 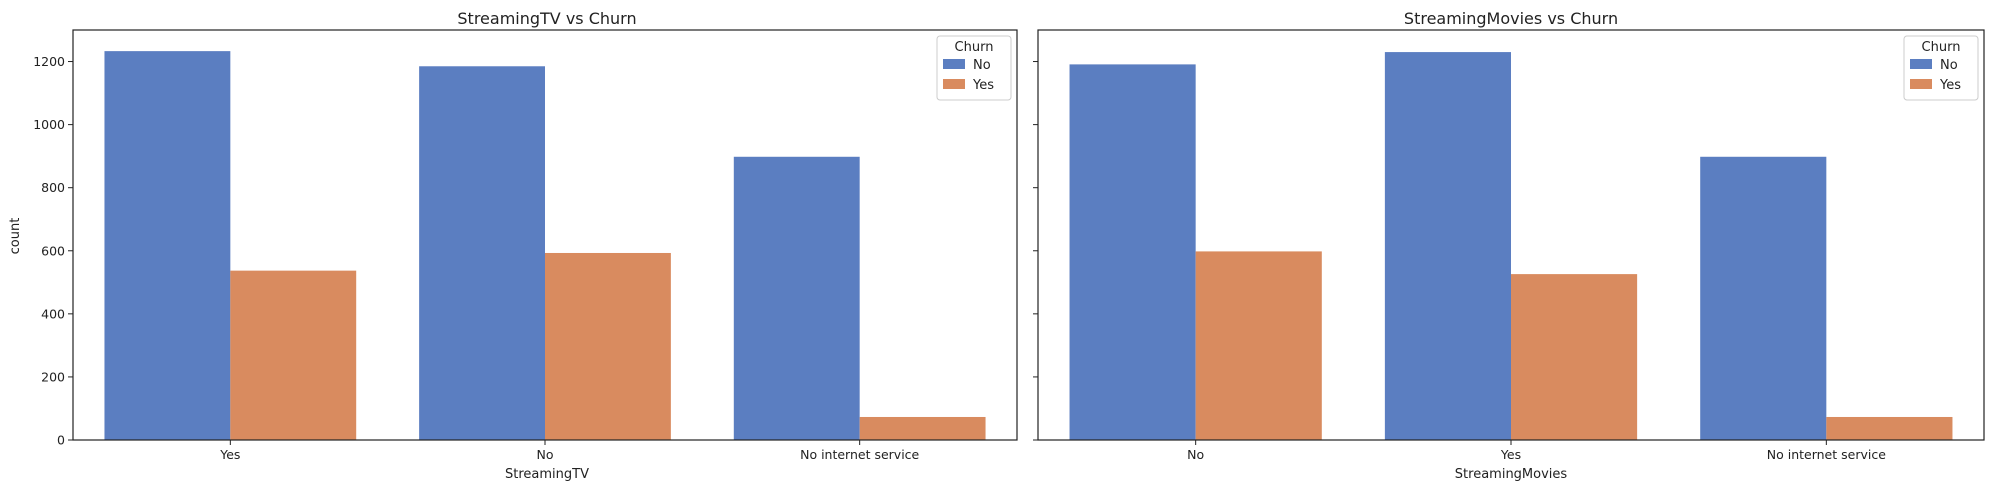 What do you see at coordinates (53, 313) in the screenshot?
I see `y-tick-label: 400` at bounding box center [53, 313].